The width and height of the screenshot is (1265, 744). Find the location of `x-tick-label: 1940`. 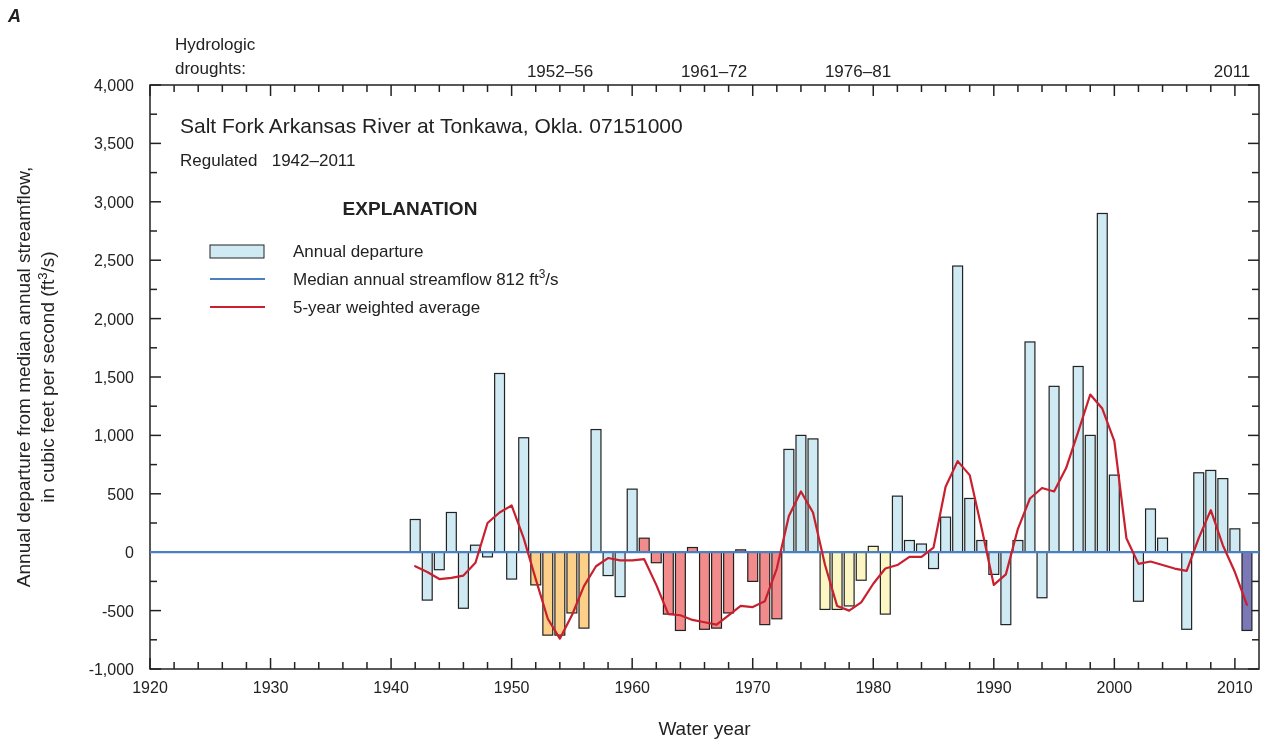

x-tick-label: 1940 is located at coordinates (391, 687).